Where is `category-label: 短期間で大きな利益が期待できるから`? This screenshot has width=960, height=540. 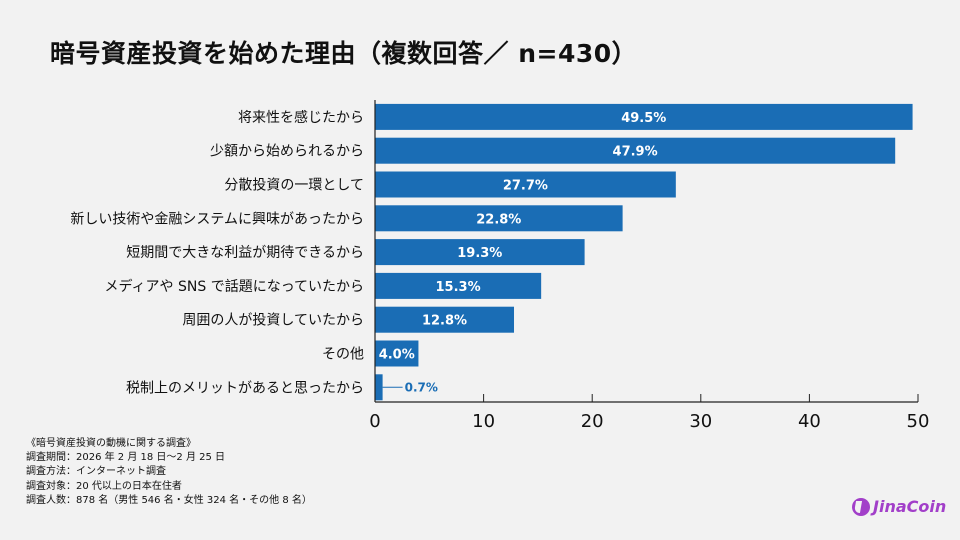
category-label: 短期間で大きな利益が期待できるから is located at coordinates (245, 253).